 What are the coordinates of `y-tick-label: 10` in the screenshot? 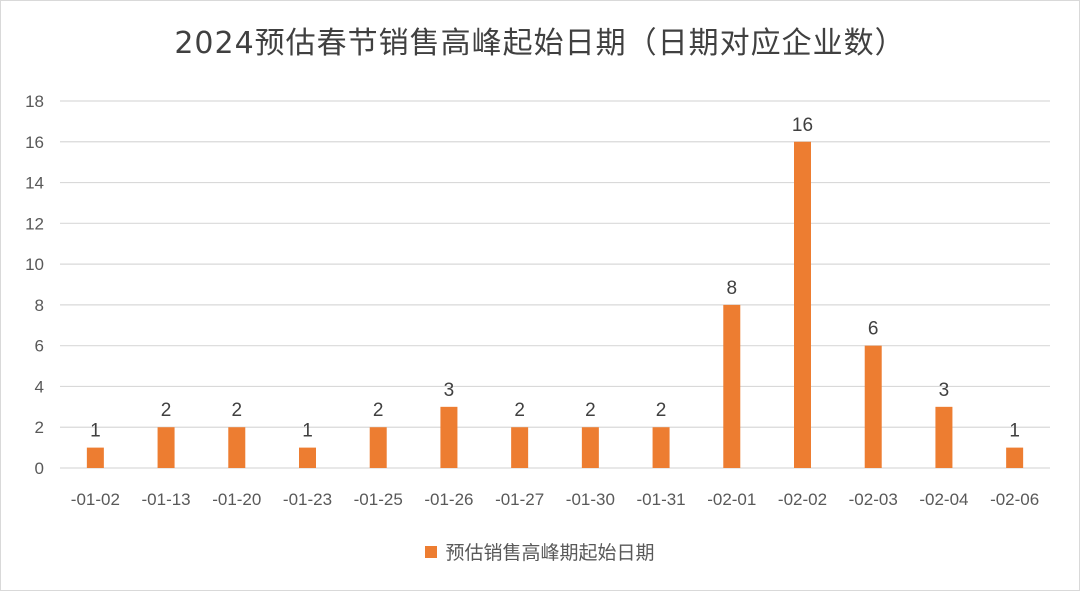 It's located at (34, 264).